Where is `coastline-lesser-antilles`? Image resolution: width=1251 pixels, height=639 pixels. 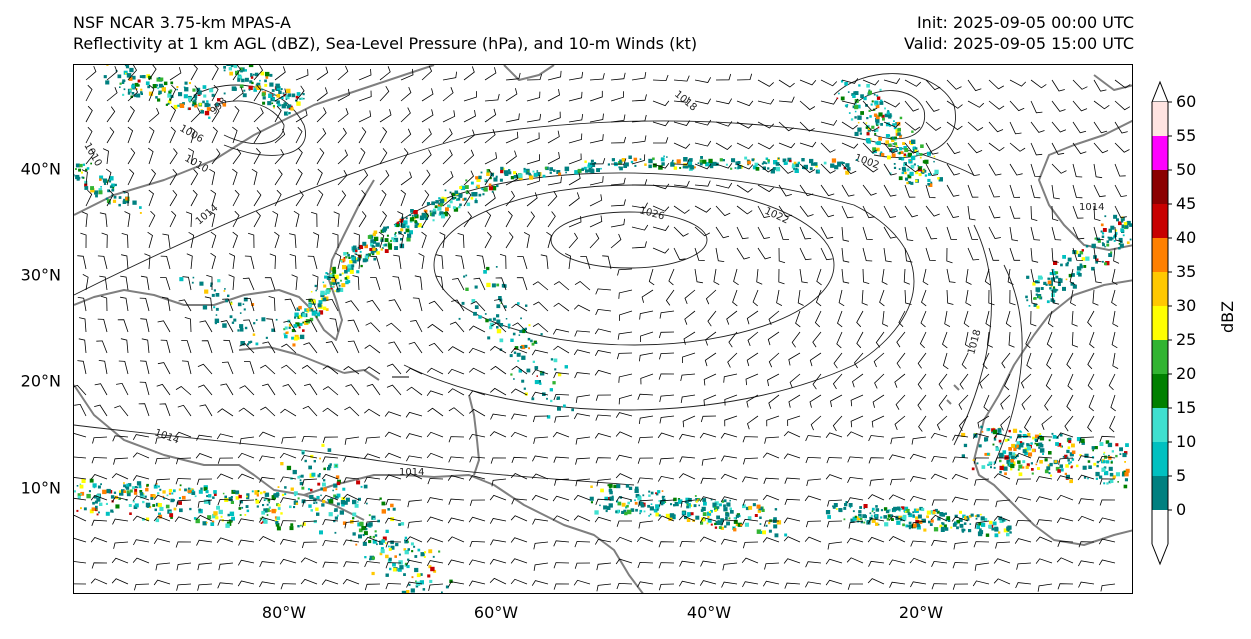 coastline-lesser-antilles is located at coordinates (474, 435).